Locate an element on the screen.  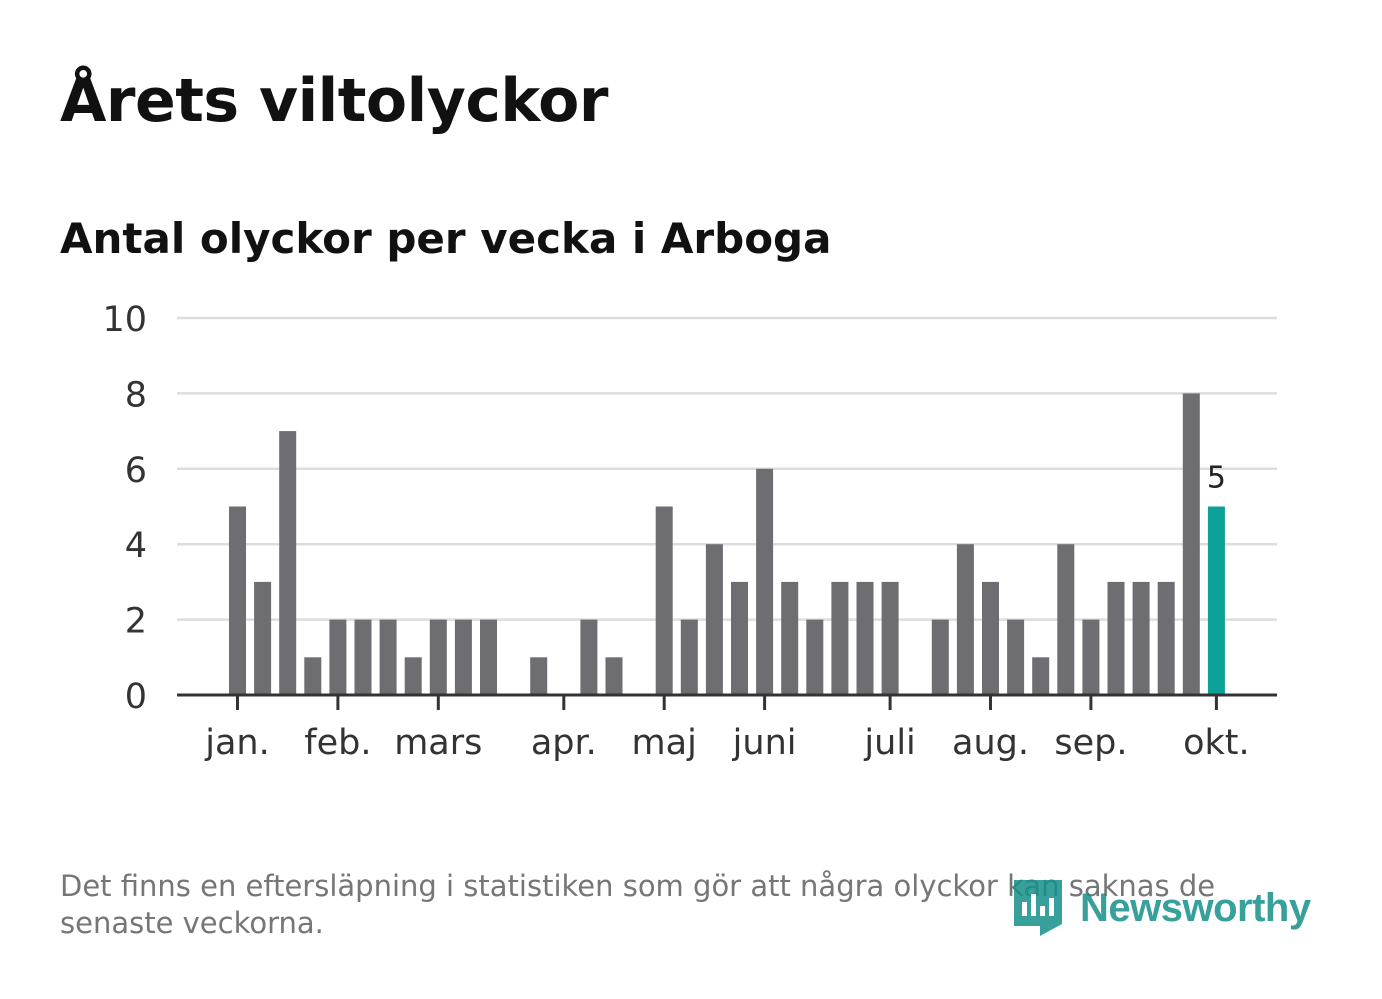
x-tick-label: apr. is located at coordinates (564, 743).